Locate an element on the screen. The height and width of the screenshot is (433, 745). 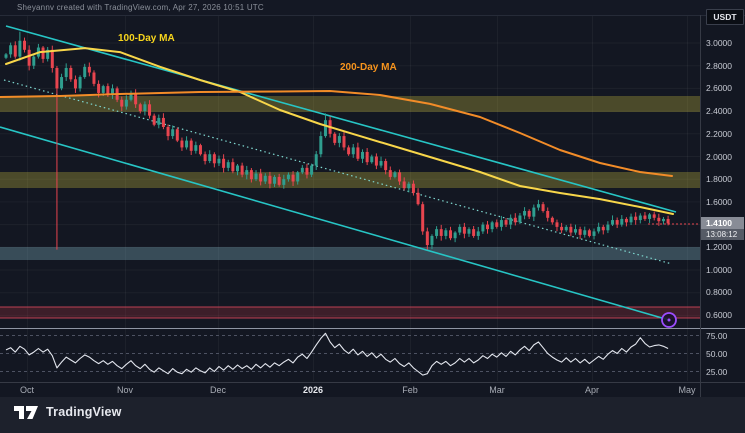
last-price-label: 1.4100 13:08:12 is located at coordinates (722, 228).